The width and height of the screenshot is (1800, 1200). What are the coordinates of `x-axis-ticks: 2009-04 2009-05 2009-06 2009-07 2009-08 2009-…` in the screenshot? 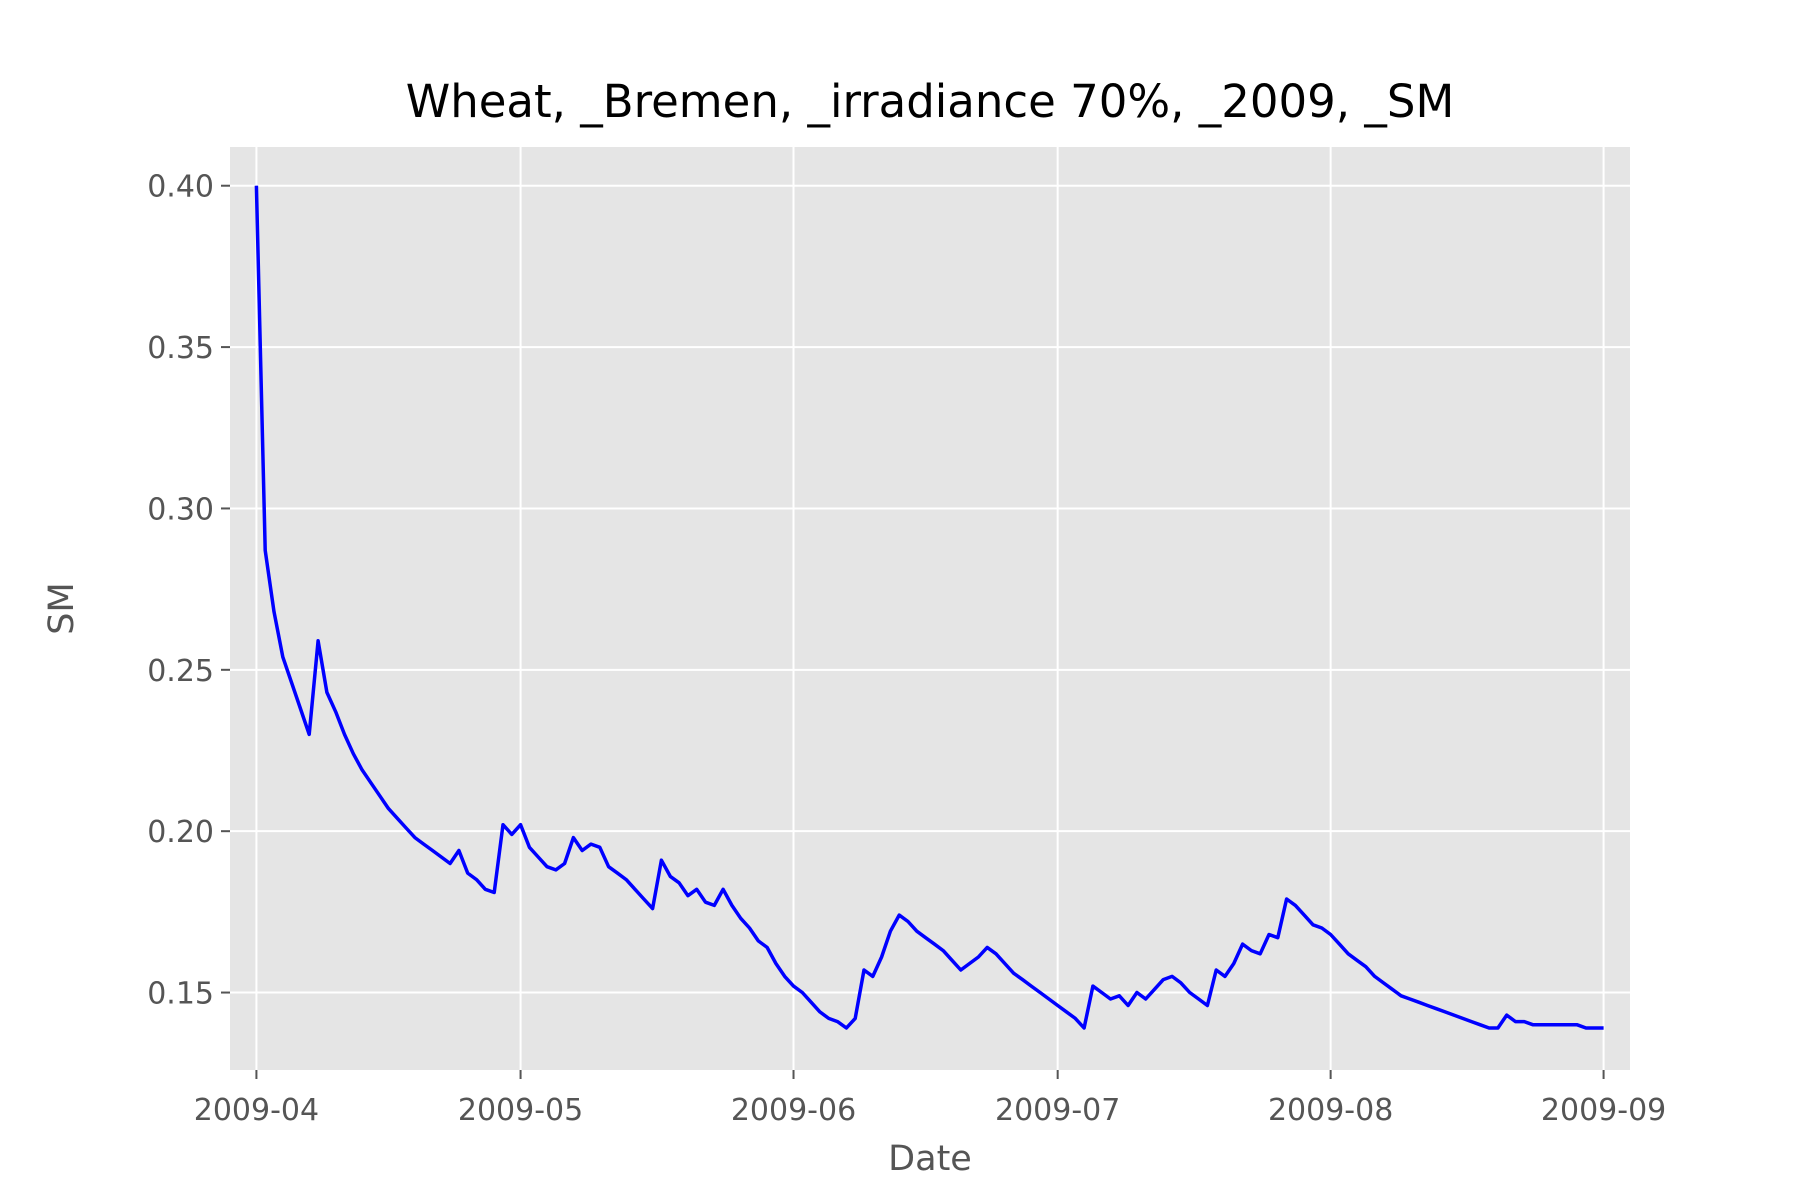 It's located at (930, 1099).